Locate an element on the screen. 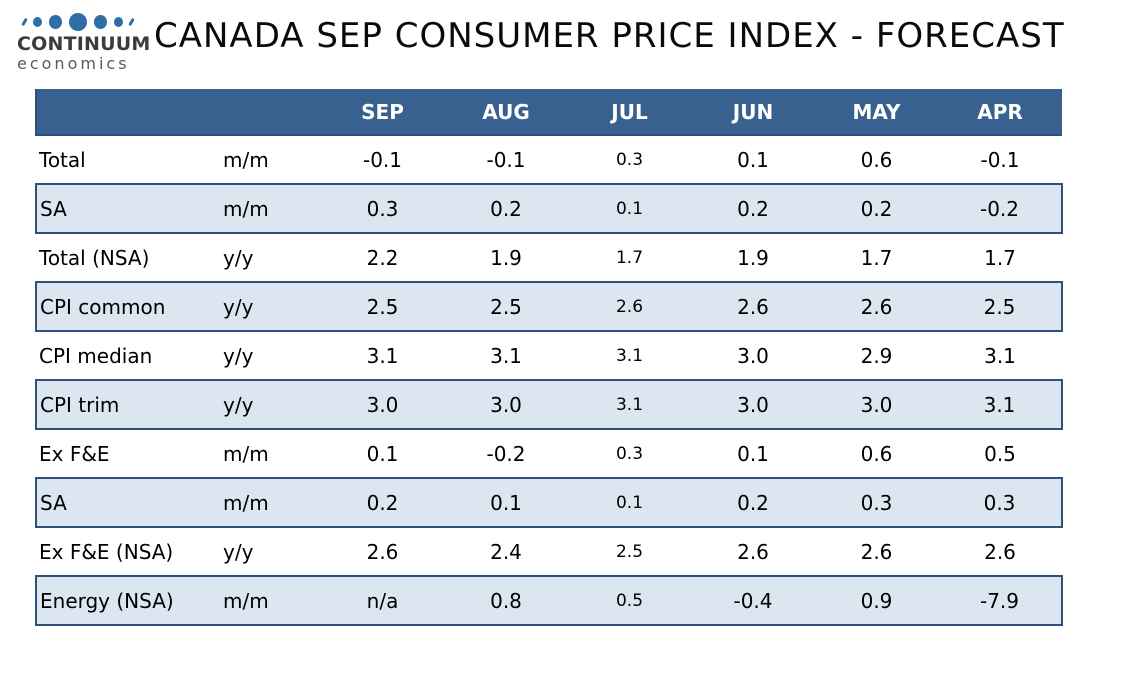  table-row: SA m/m 0.2 0.1 0.1 0.2 0.3 0.3 is located at coordinates (549, 502).